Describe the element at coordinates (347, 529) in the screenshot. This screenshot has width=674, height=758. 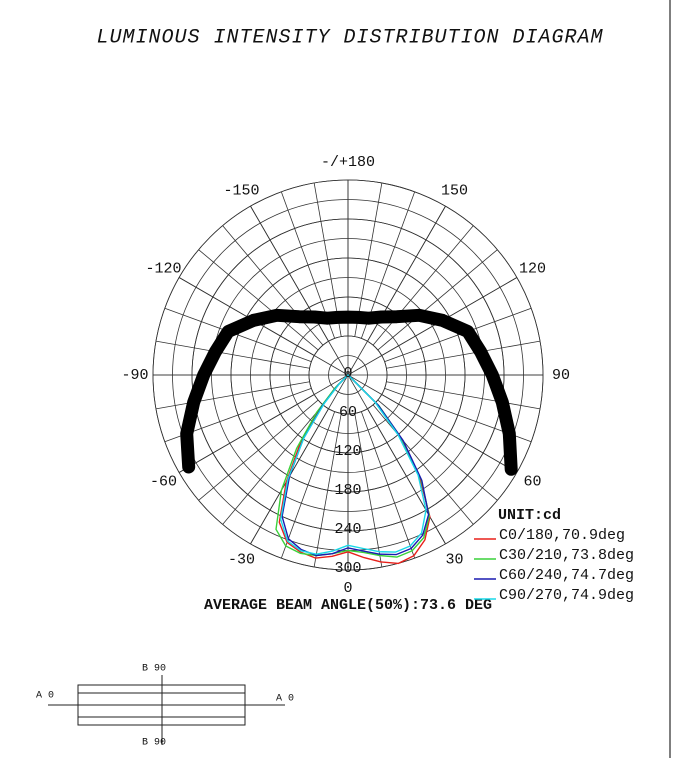
I see `radial-tick-label: 240` at that location.